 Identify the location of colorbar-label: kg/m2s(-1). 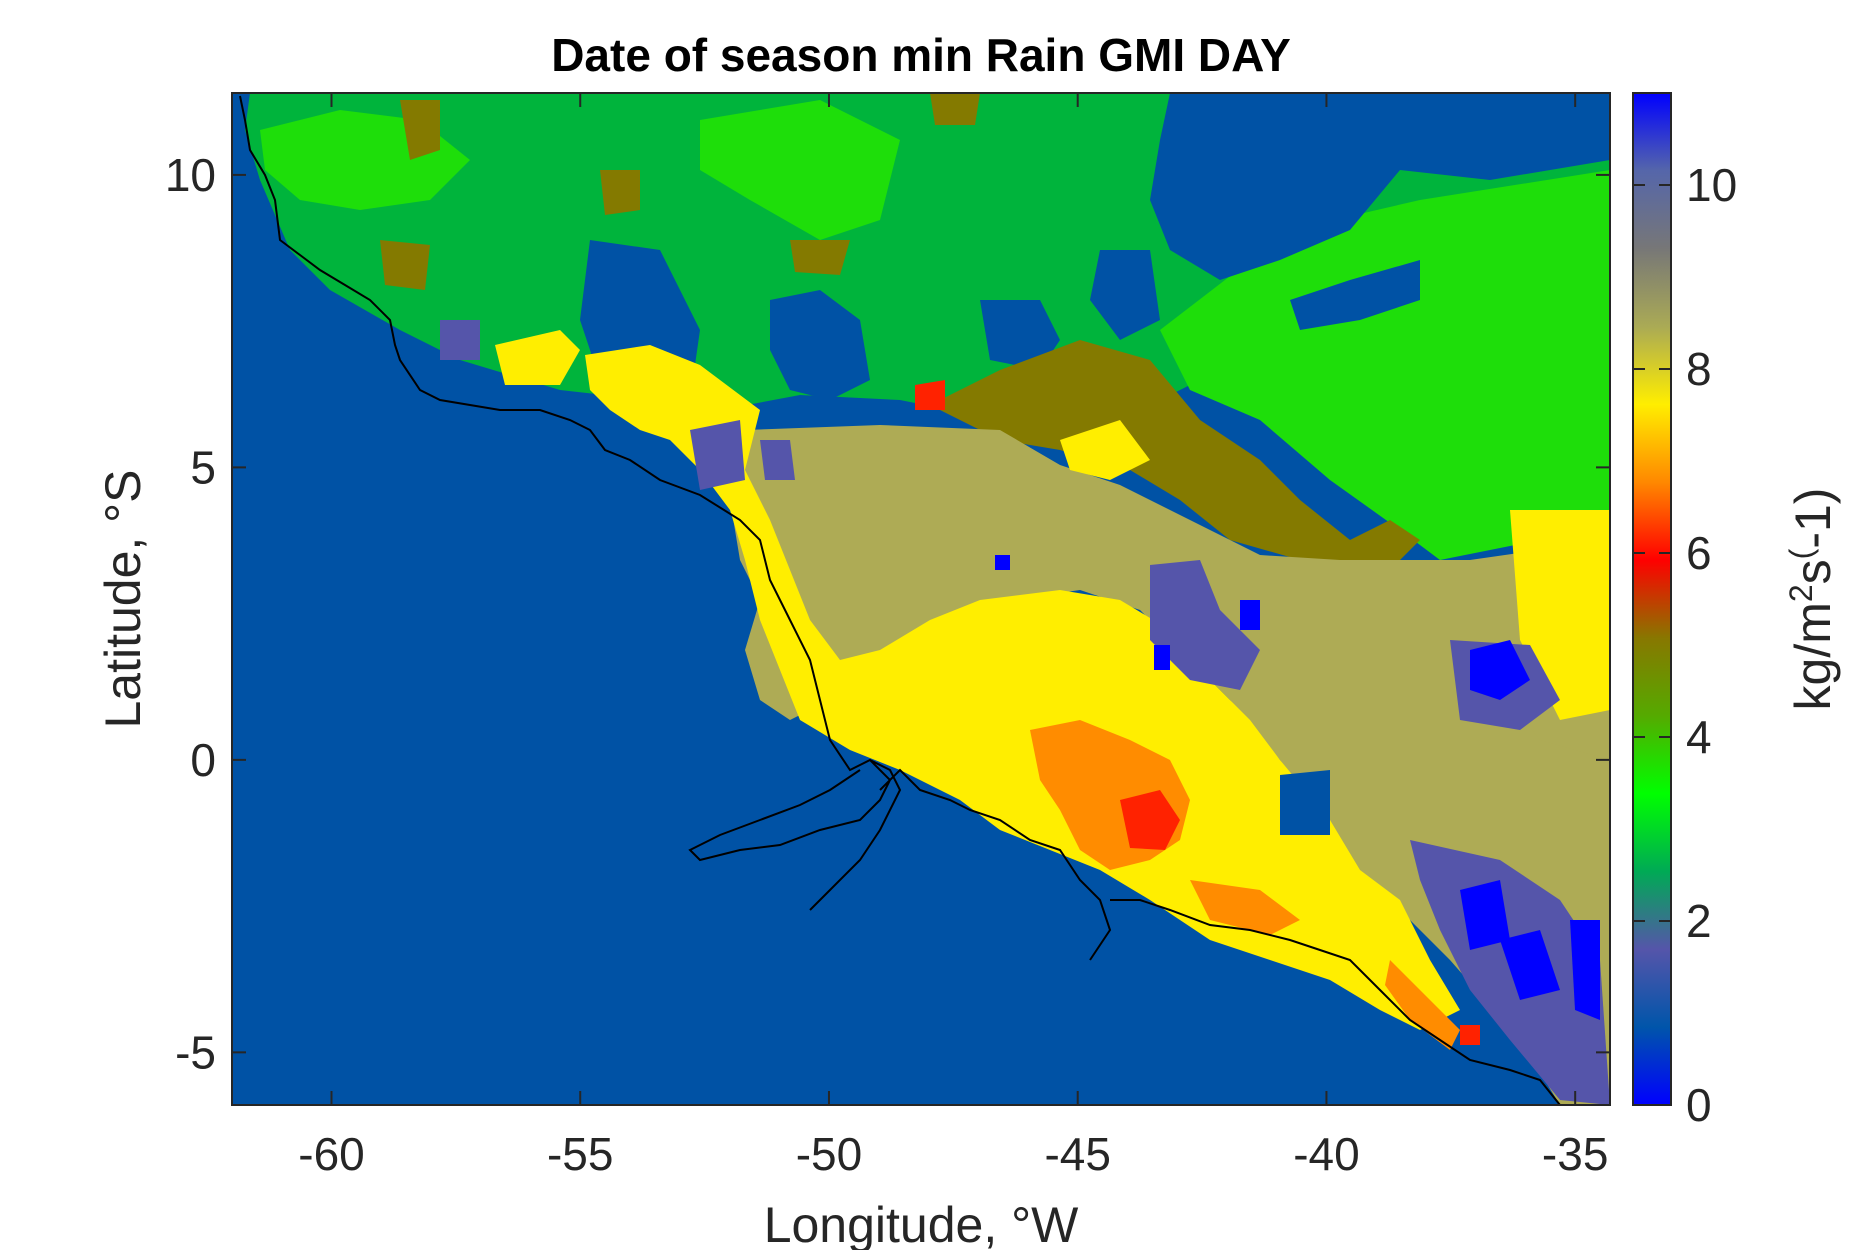
(1812, 599).